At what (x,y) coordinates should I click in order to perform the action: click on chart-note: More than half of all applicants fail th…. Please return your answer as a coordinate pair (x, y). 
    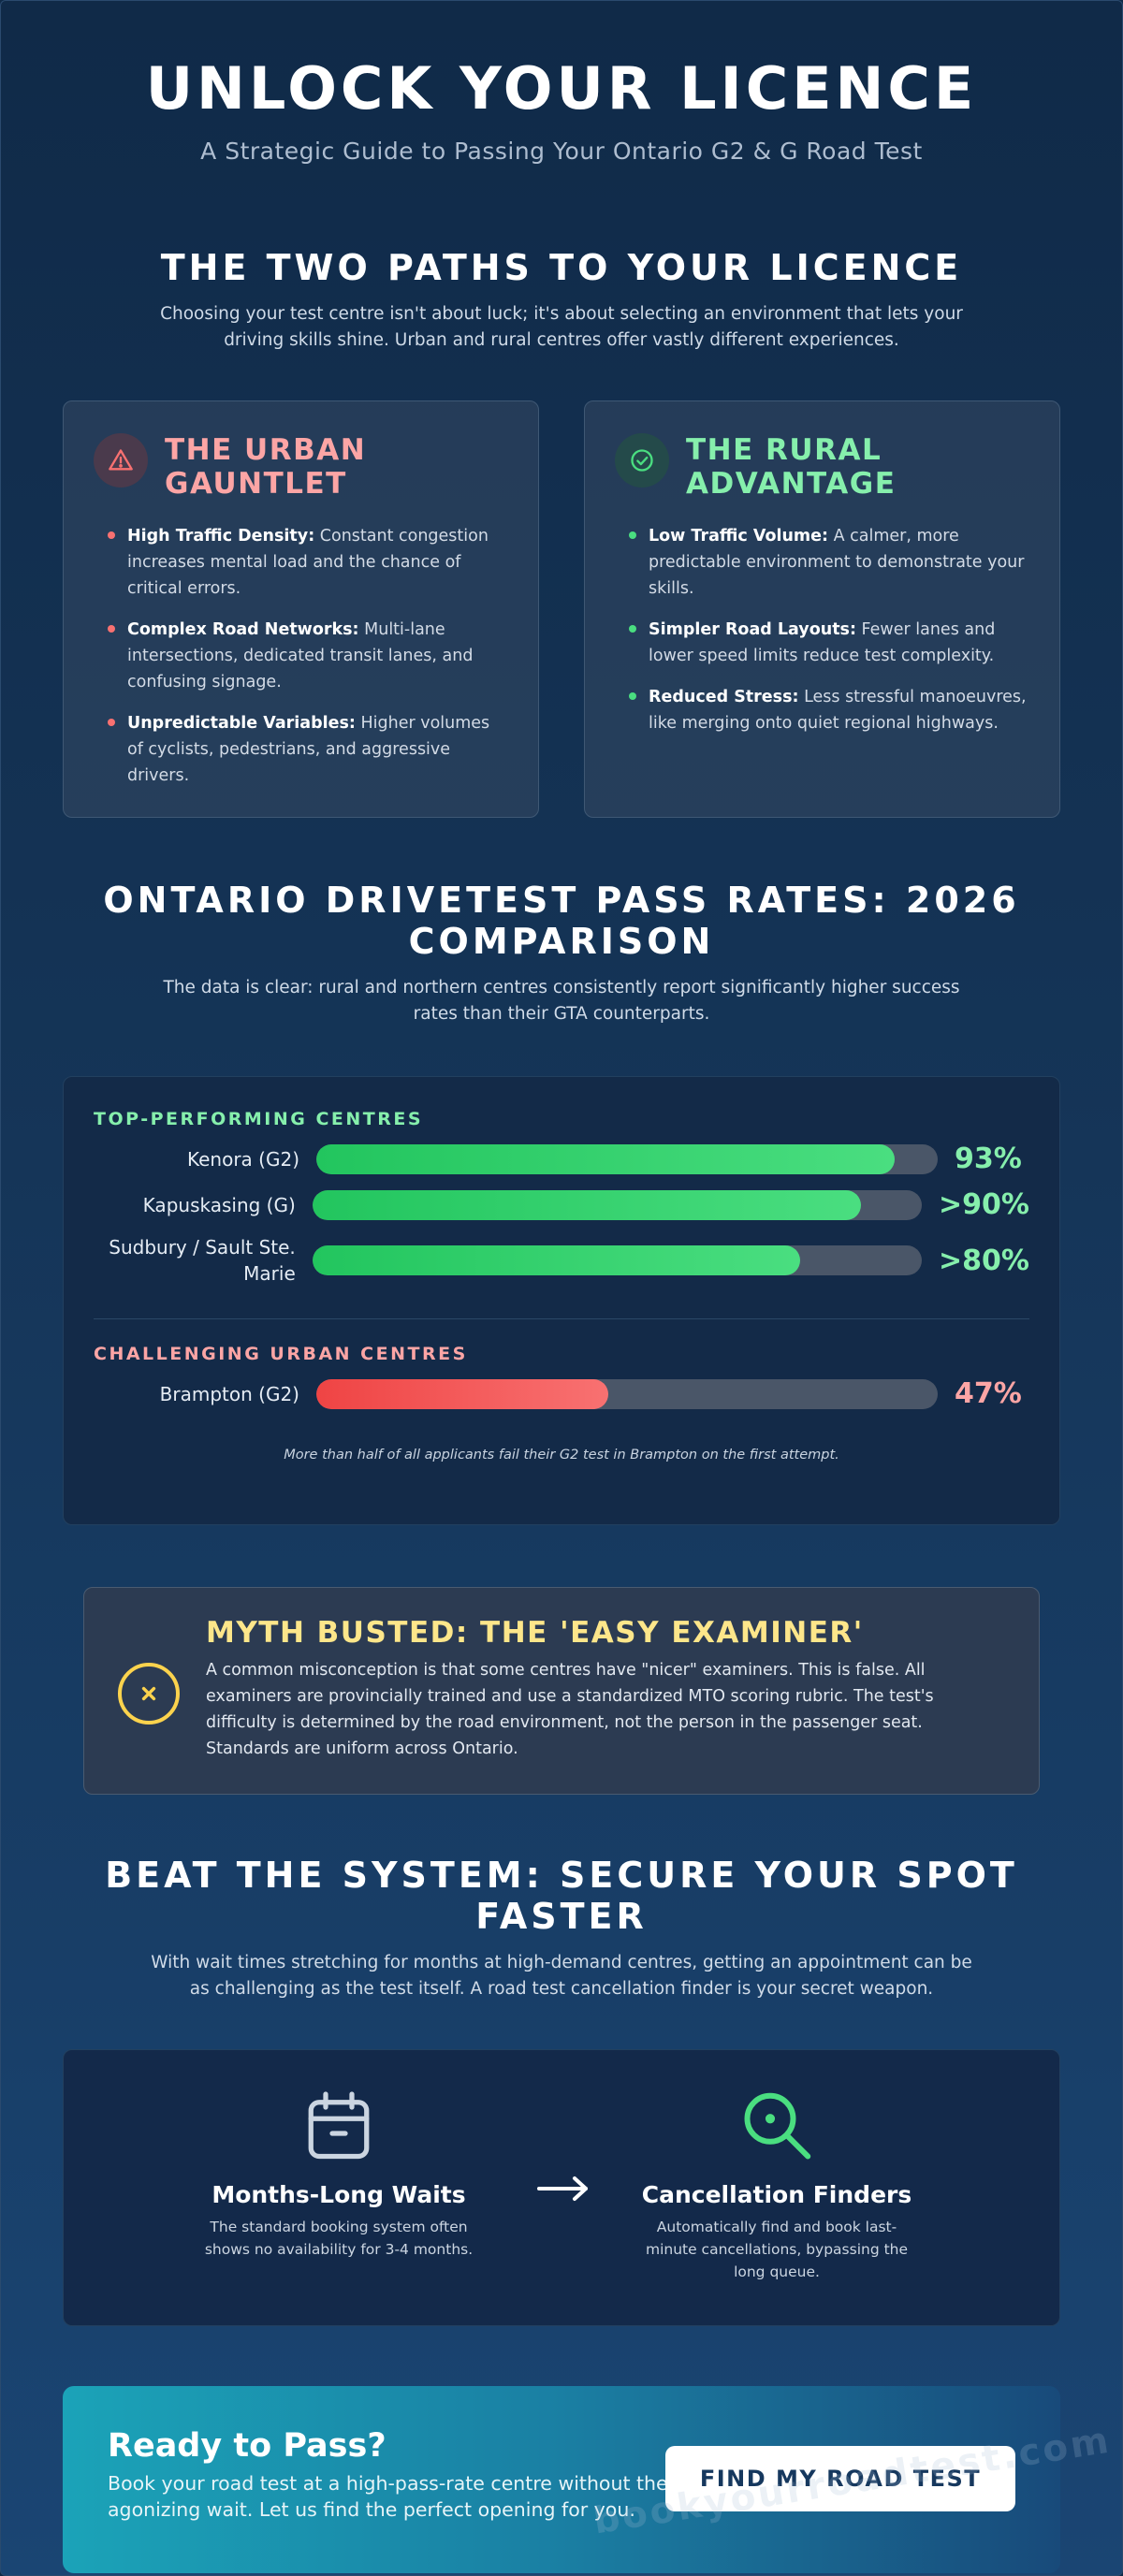
    Looking at the image, I should click on (561, 1455).